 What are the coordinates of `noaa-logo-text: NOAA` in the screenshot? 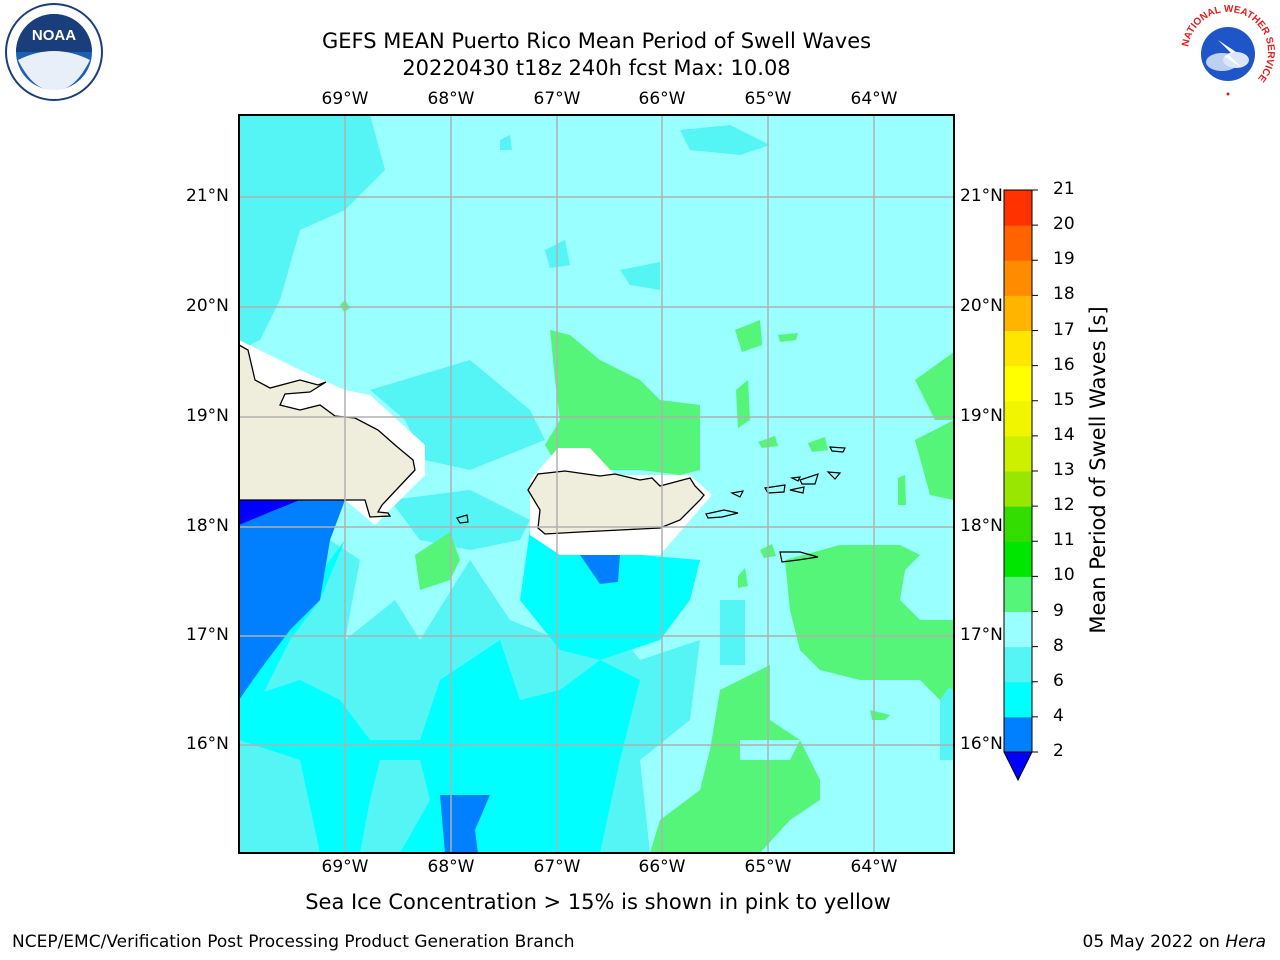 It's located at (54, 35).